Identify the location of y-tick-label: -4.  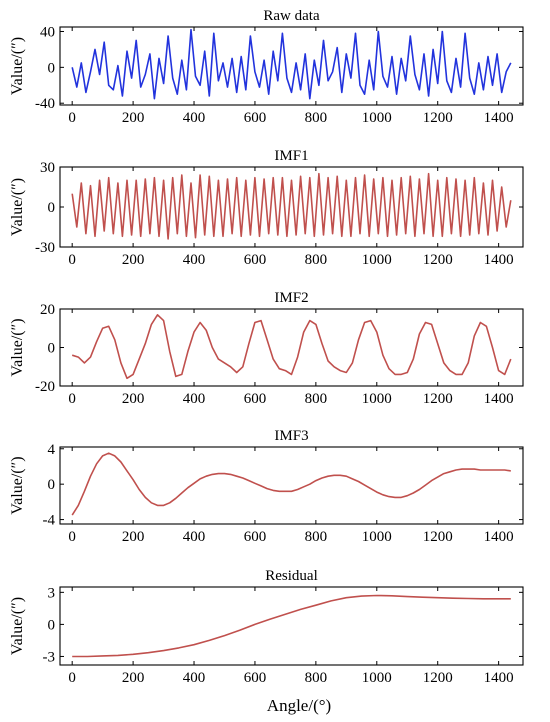
(49, 521).